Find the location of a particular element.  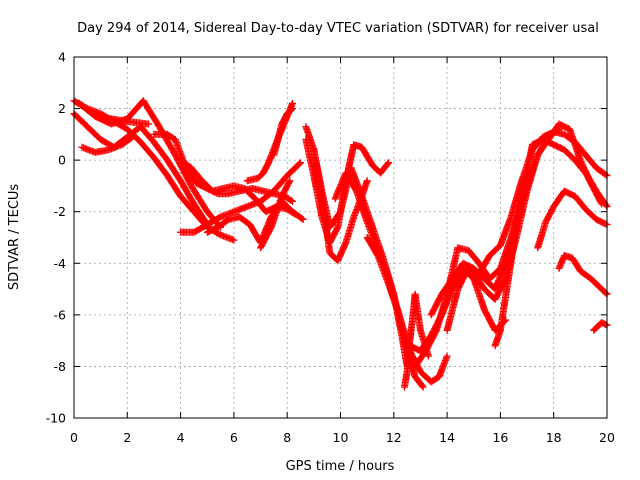

x-axis-label: GPS time / hours is located at coordinates (340, 466).